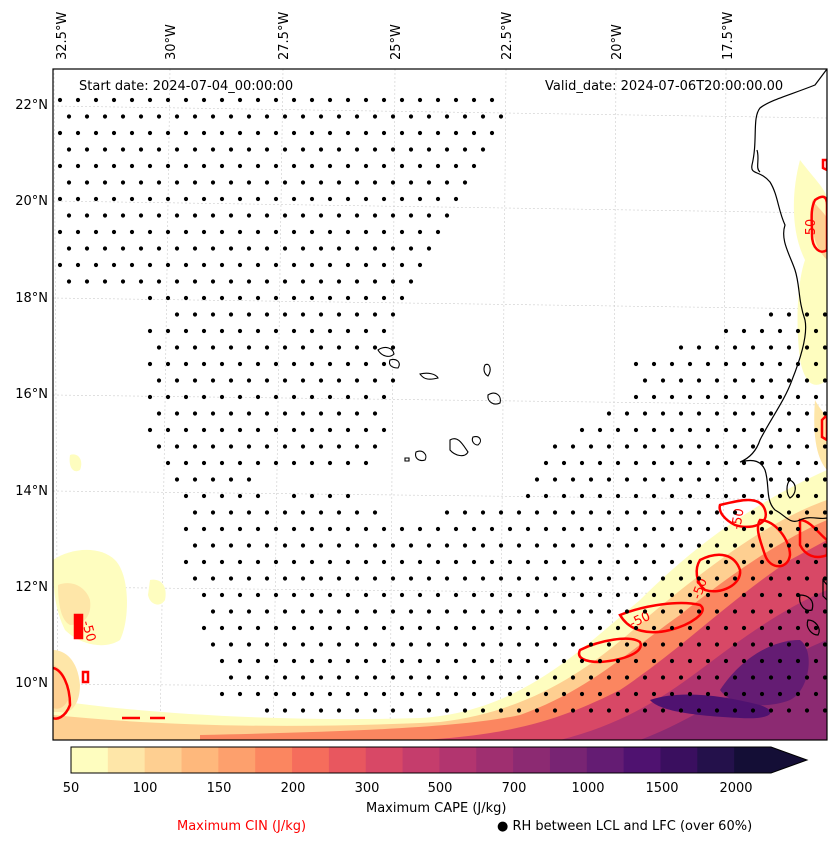 This screenshot has width=837, height=845. I want to click on cb-tick-2000: 2000, so click(736, 788).